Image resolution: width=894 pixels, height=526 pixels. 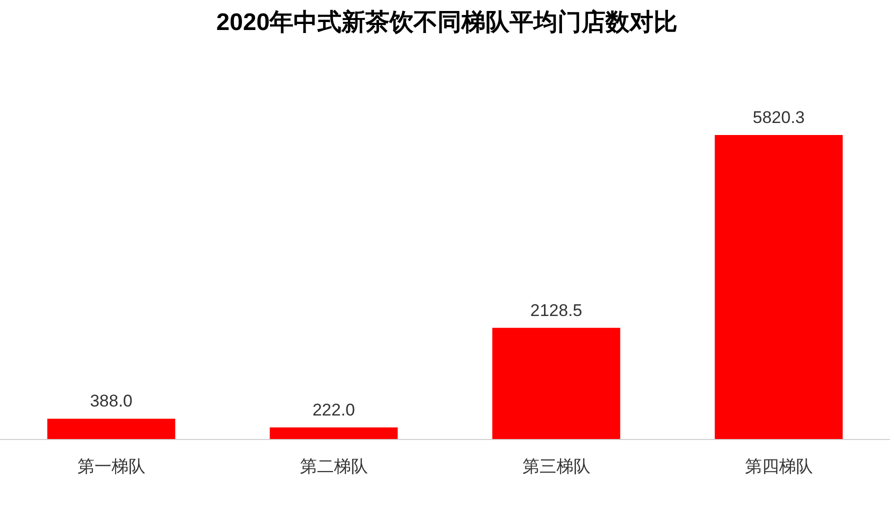 What do you see at coordinates (556, 466) in the screenshot?
I see `x-tick-label: 第三梯队` at bounding box center [556, 466].